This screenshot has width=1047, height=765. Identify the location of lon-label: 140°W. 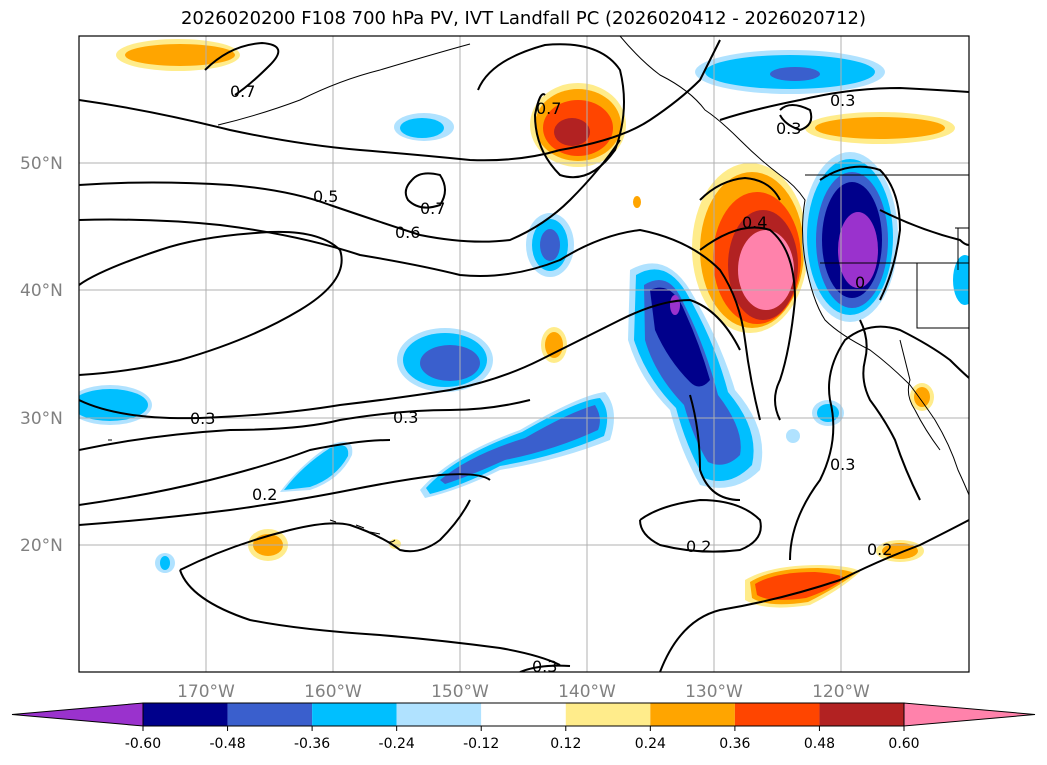
(587, 692).